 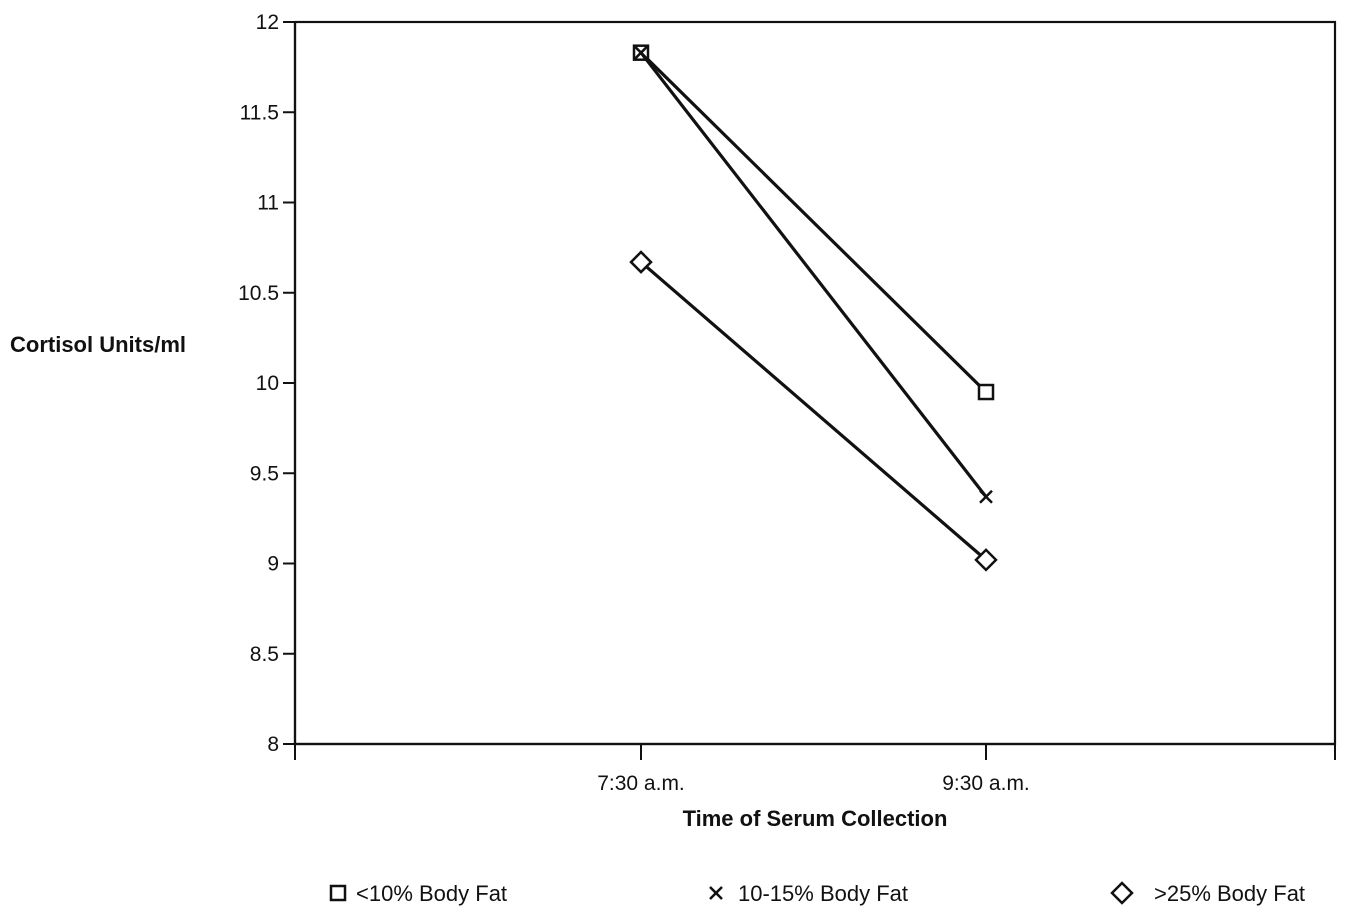 What do you see at coordinates (1229, 893) in the screenshot?
I see `legend-label: >25% Body Fat` at bounding box center [1229, 893].